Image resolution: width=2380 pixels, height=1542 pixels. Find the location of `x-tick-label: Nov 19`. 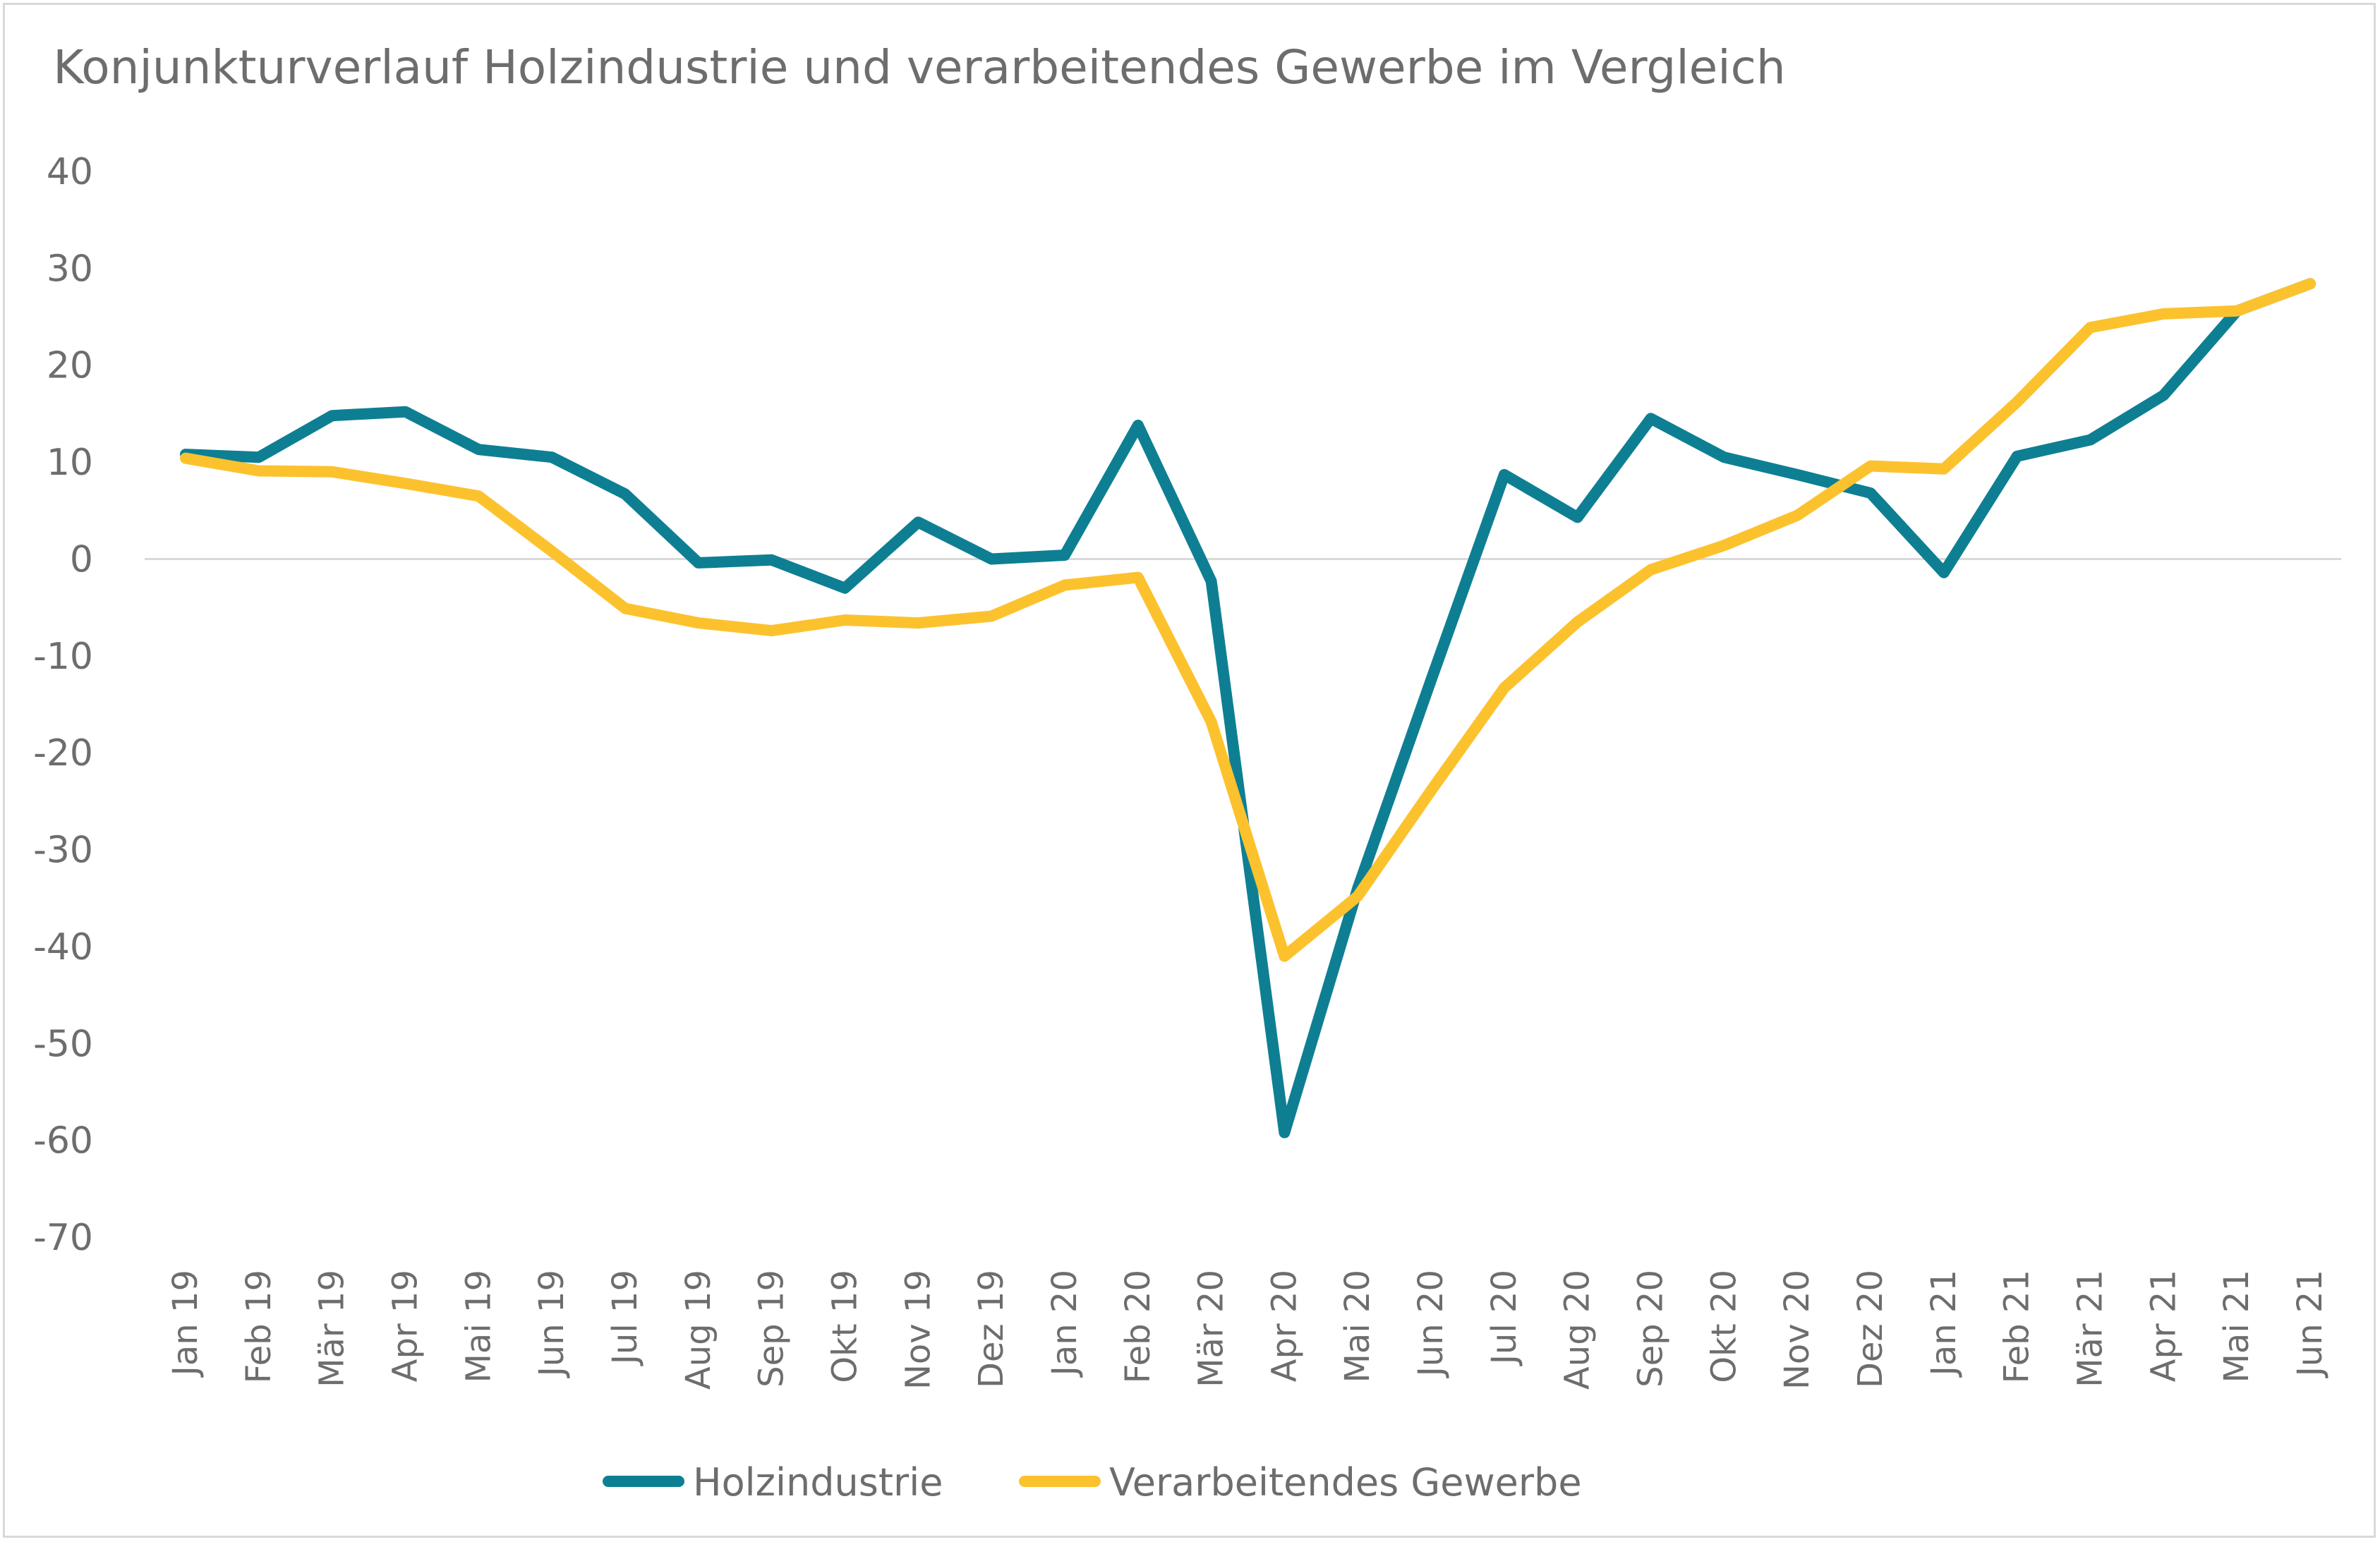

x-tick-label: Nov 19 is located at coordinates (918, 1330).